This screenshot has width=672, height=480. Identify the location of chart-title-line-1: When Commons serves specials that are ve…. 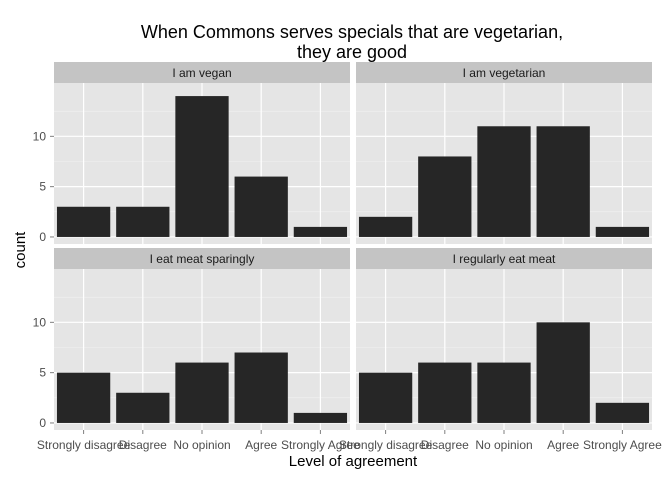
(352, 32).